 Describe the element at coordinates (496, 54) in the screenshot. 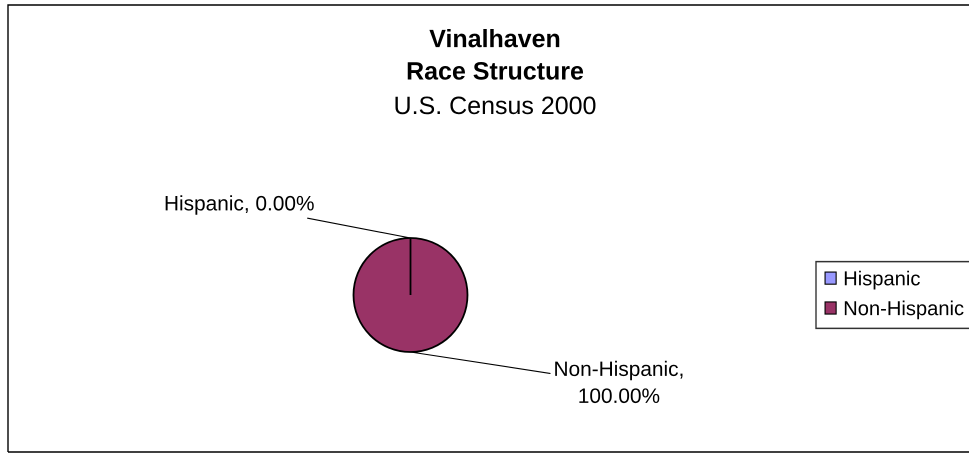

I see `chart-title: Vinalhaven Race Structure` at that location.